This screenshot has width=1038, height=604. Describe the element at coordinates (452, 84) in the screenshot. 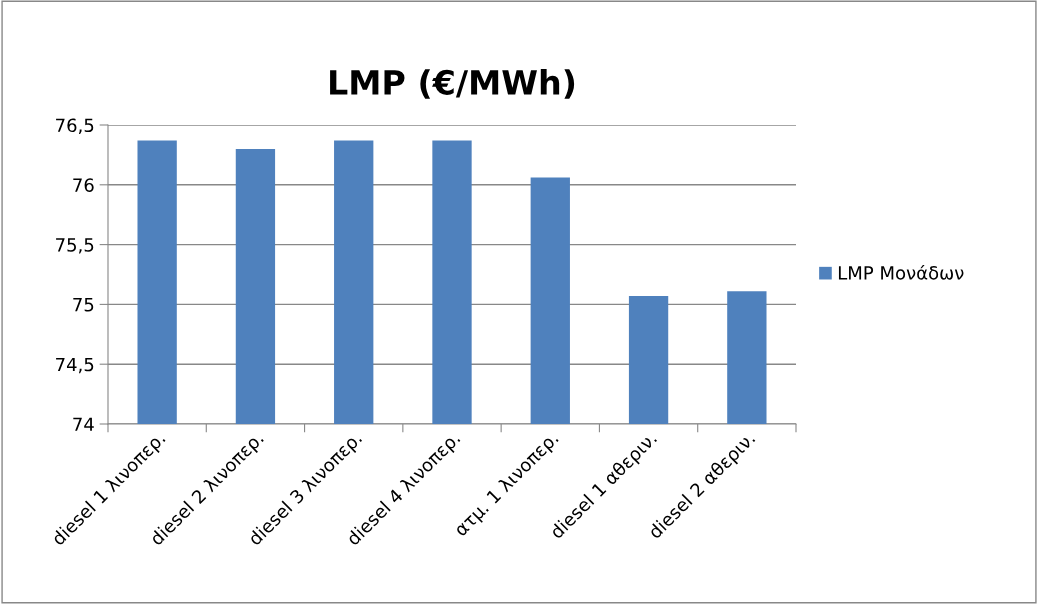

I see `chart-title: LMP (€/MWh)` at that location.